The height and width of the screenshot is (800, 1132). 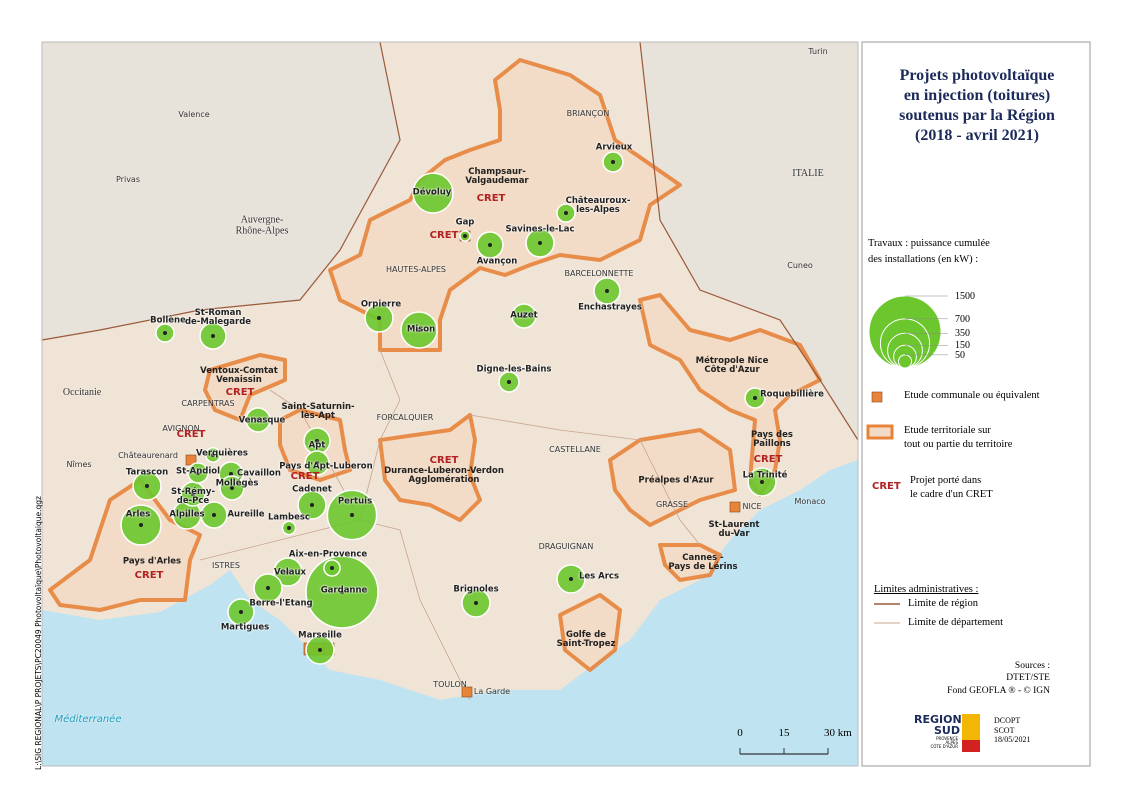 I want to click on site-label: Digne-les-Bains, so click(x=514, y=369).